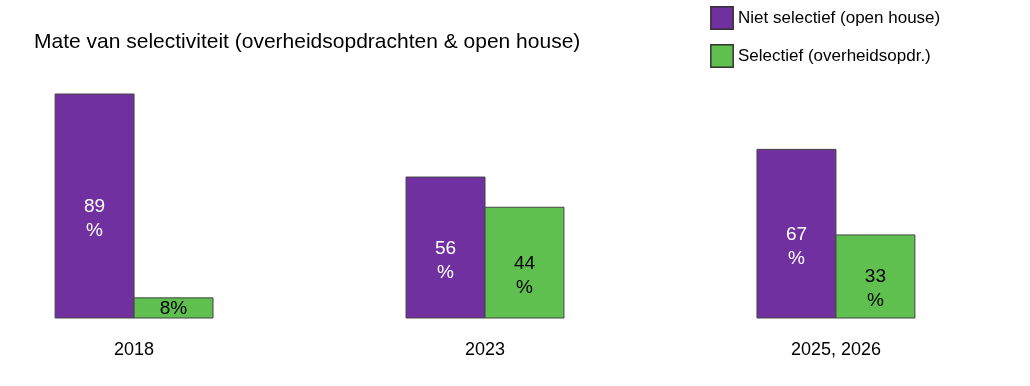  What do you see at coordinates (875, 288) in the screenshot?
I see `data-label: 33 %` at bounding box center [875, 288].